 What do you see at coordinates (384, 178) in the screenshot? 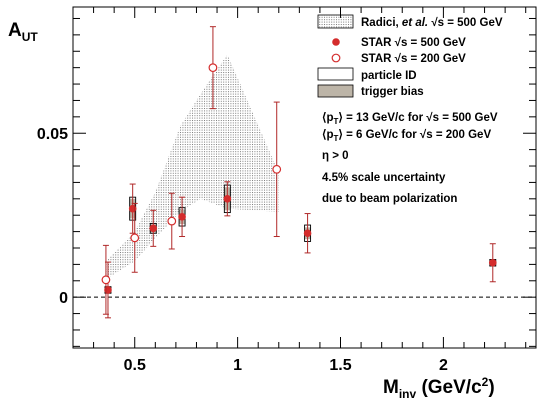
I see `annotation-scale-1: 4.5% scale uncertainty` at bounding box center [384, 178].